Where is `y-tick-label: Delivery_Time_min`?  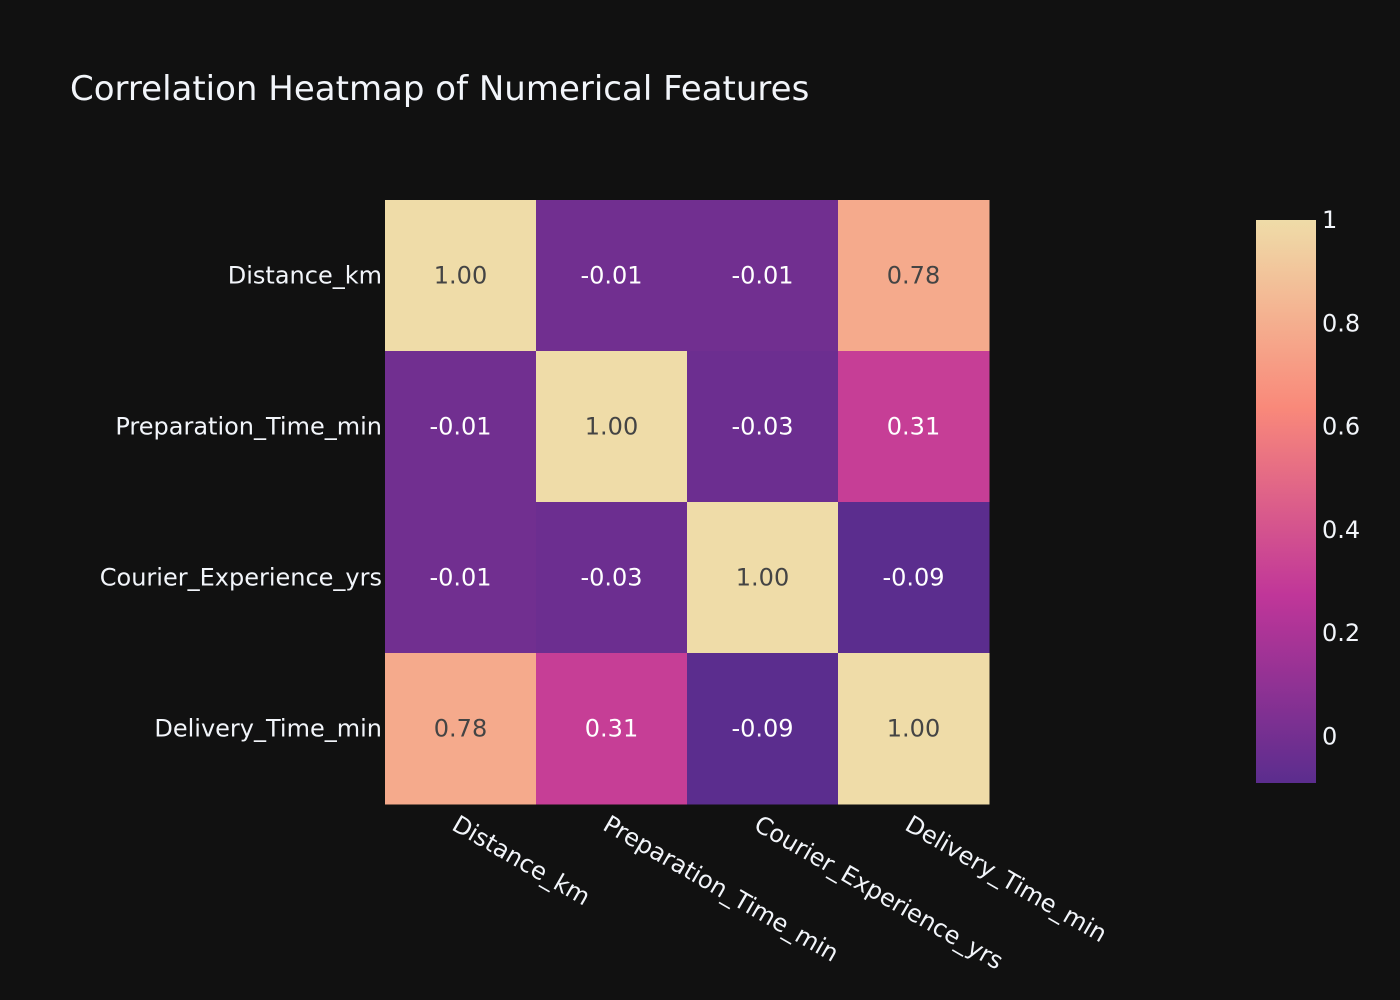 y-tick-label: Delivery_Time_min is located at coordinates (268, 729).